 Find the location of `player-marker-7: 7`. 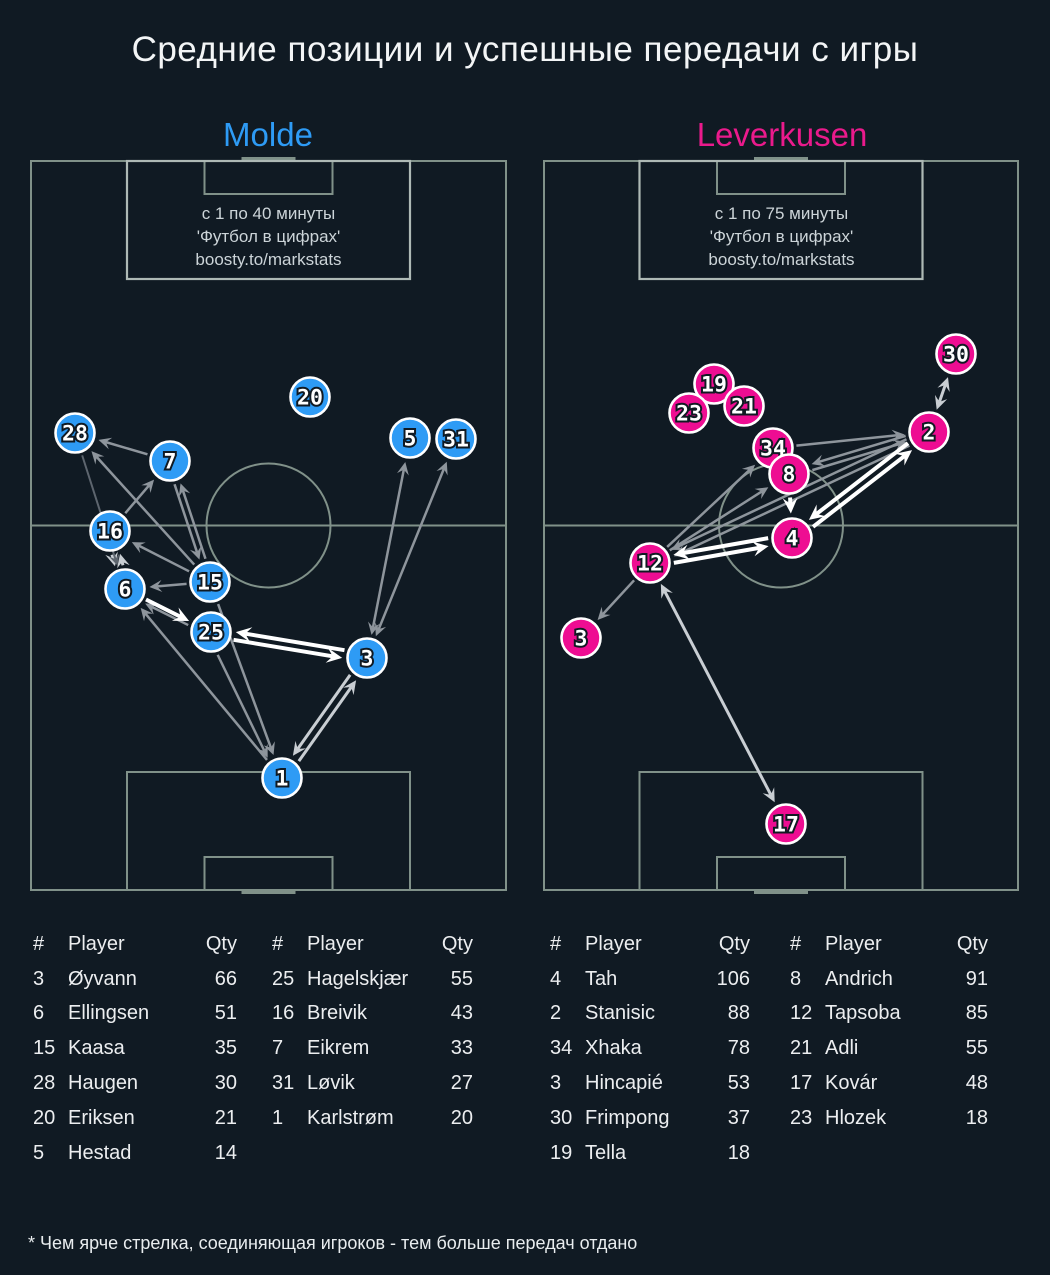

player-marker-7: 7 is located at coordinates (170, 461).